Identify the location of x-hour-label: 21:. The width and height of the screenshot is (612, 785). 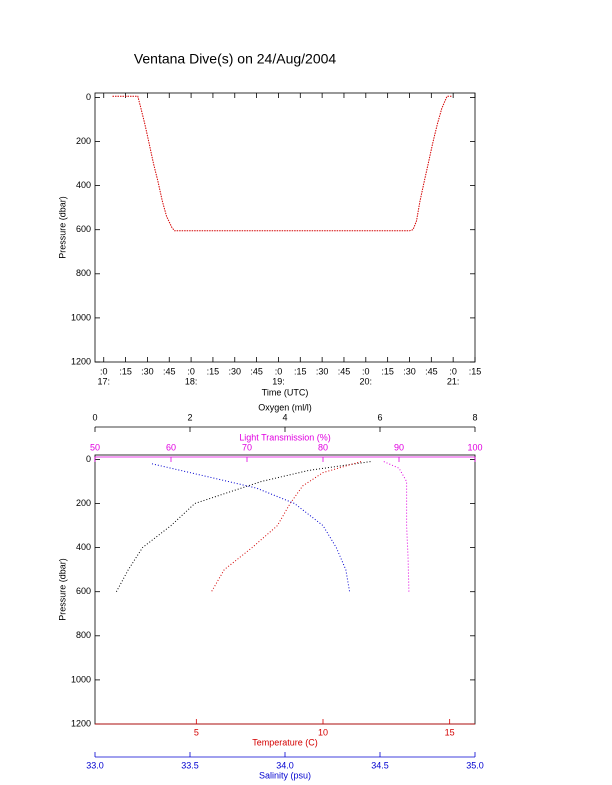
(453, 381).